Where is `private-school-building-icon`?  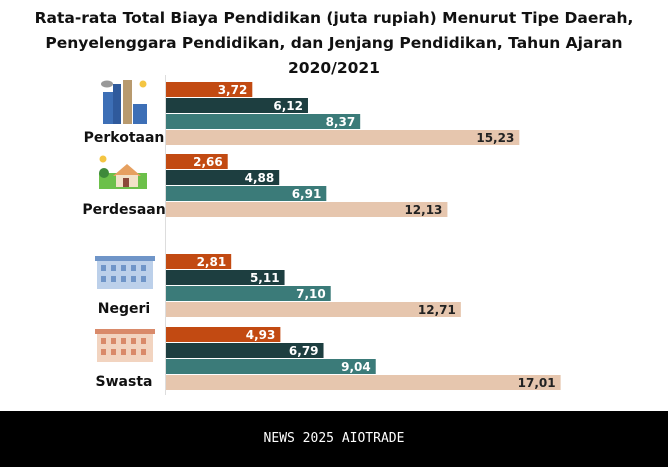
private-school-building-icon is located at coordinates (125, 345).